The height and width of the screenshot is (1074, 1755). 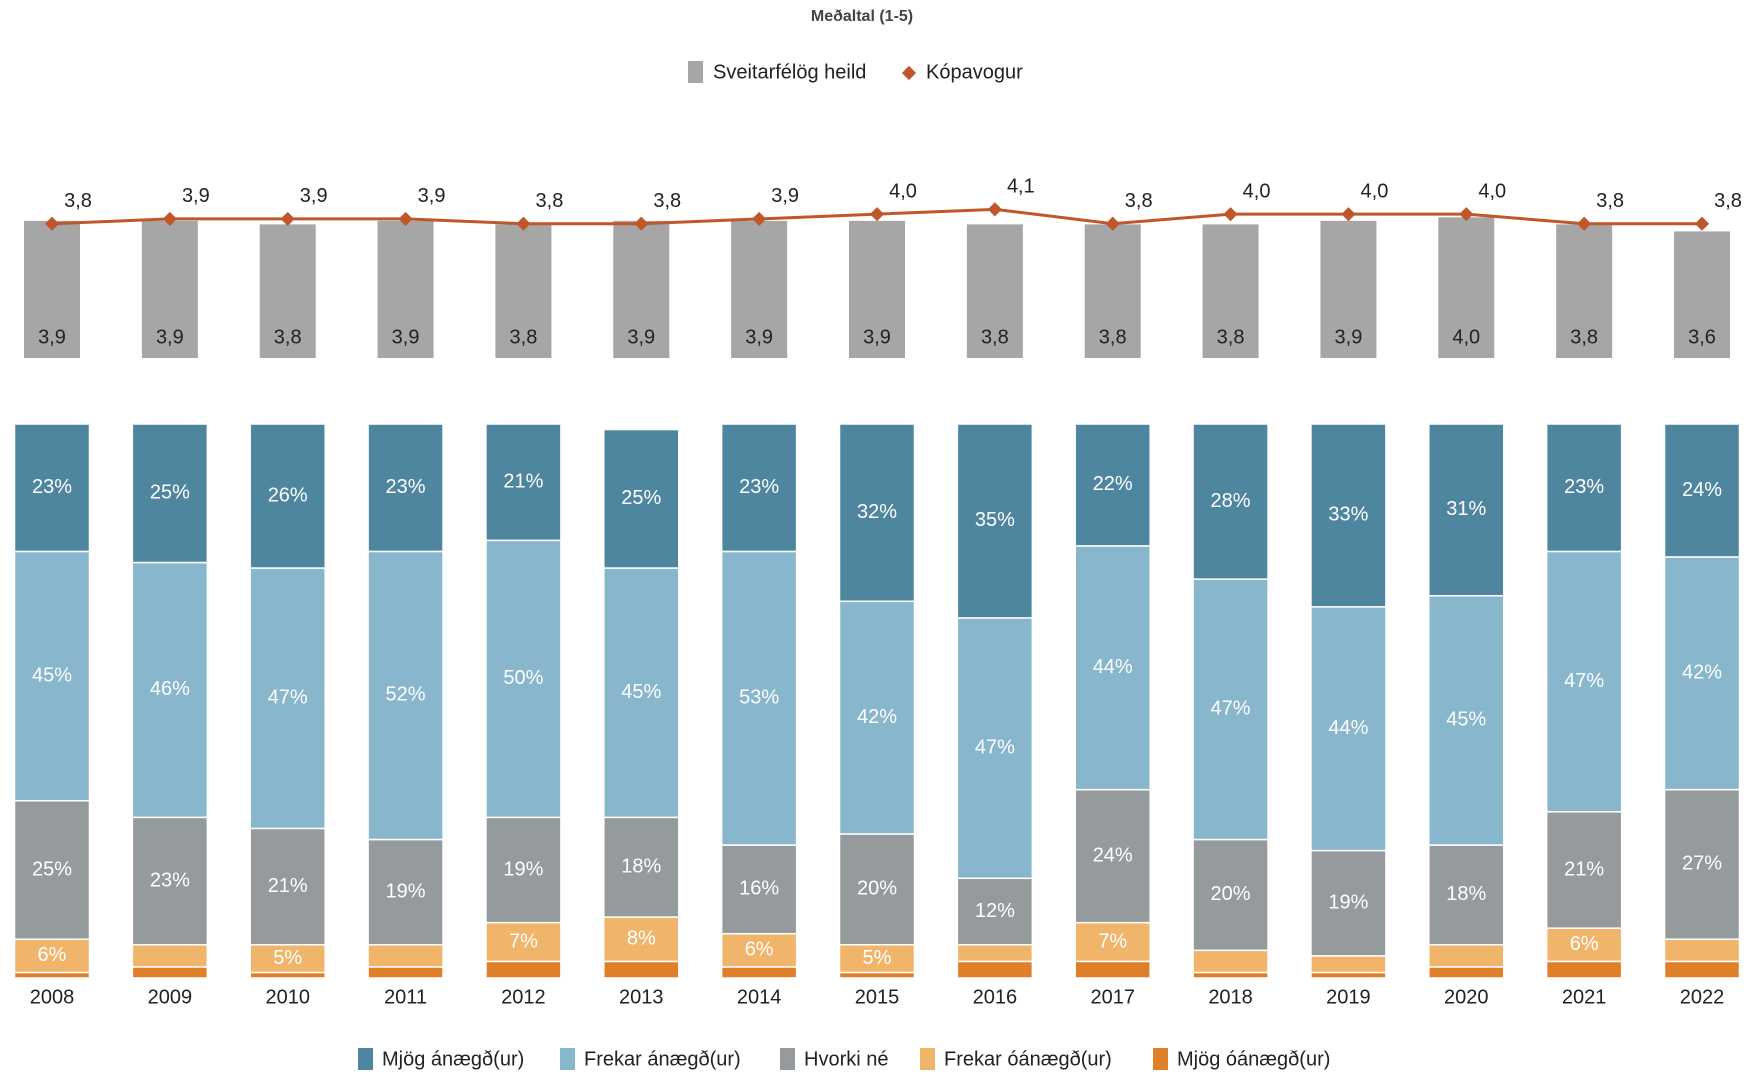 What do you see at coordinates (846, 1059) in the screenshot?
I see `legend-label: Hvorki né` at bounding box center [846, 1059].